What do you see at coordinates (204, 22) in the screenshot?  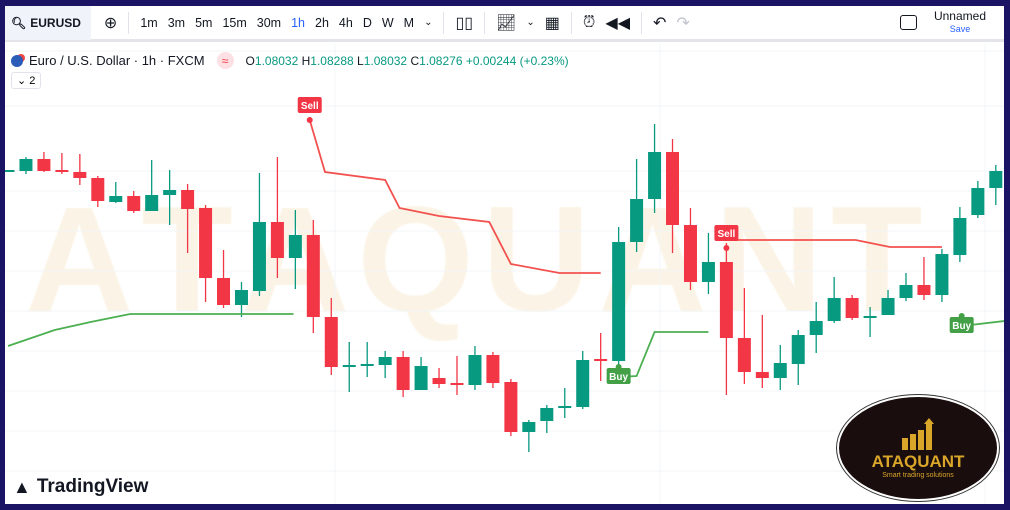 I see `timeframe-5m: 5m` at bounding box center [204, 22].